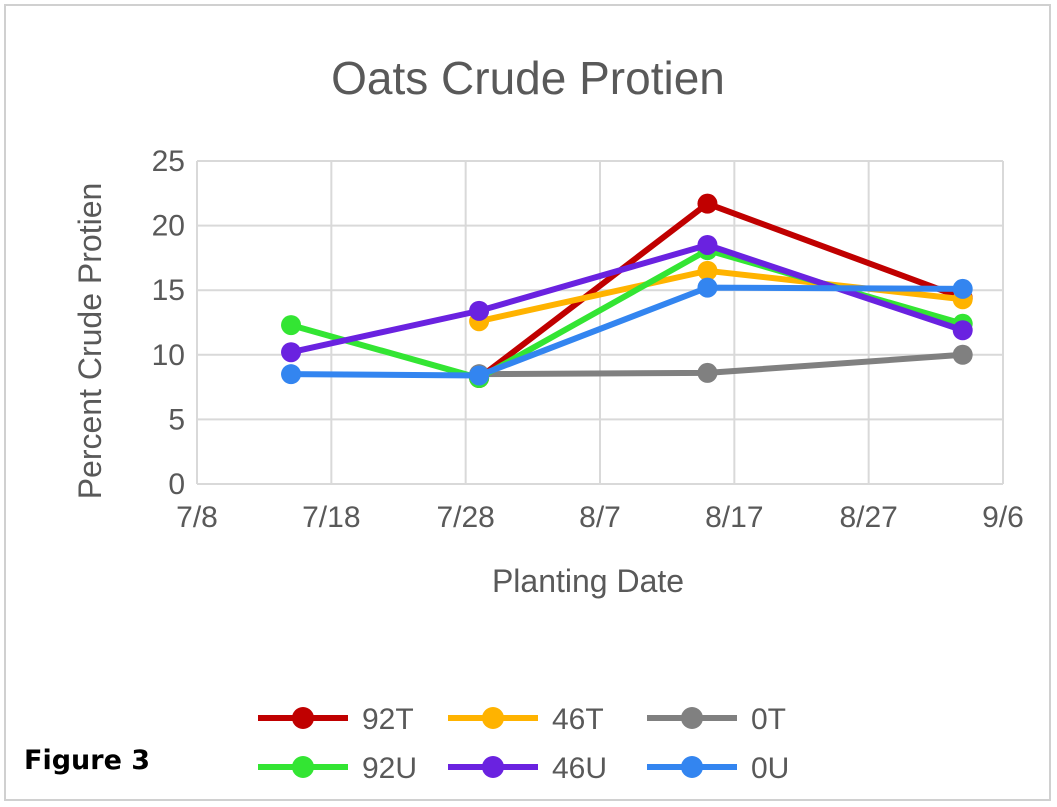 This screenshot has height=807, width=1057. I want to click on legend-marker-92U, so click(303, 767).